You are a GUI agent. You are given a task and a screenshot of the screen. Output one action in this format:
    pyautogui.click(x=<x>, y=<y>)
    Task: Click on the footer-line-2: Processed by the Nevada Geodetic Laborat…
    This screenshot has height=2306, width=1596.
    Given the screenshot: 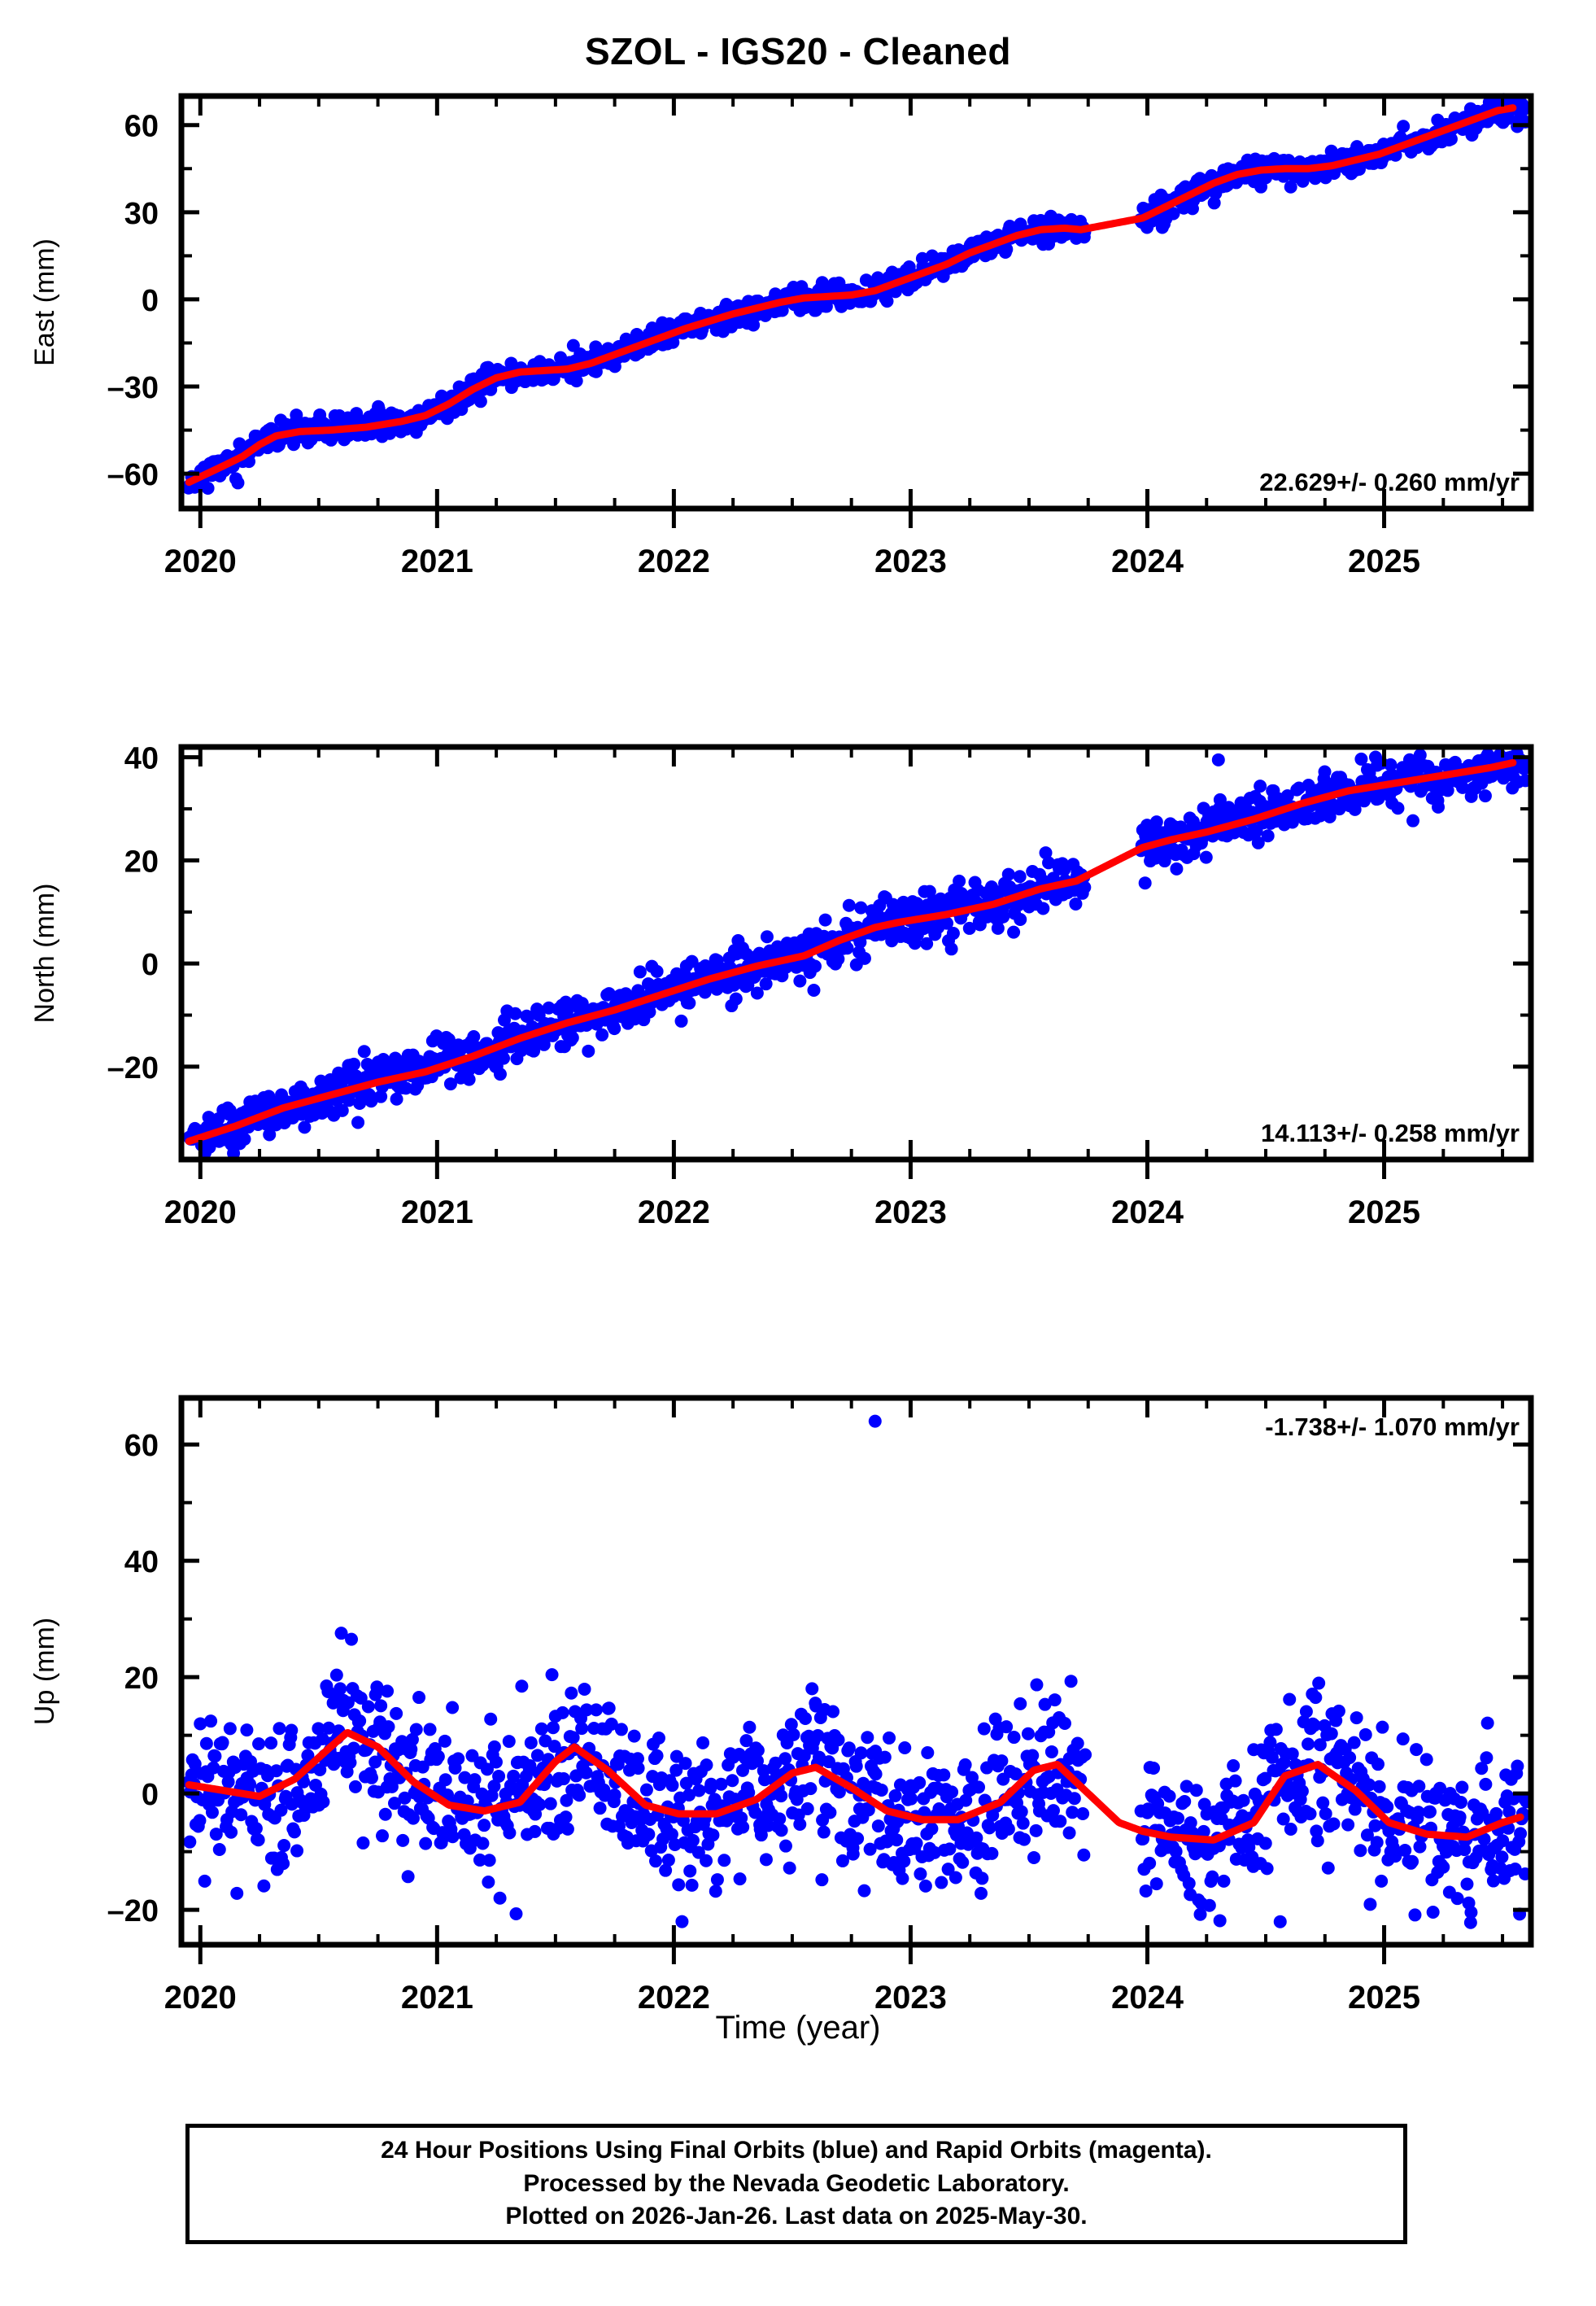 What is the action you would take?
    pyautogui.click(x=796, y=2183)
    